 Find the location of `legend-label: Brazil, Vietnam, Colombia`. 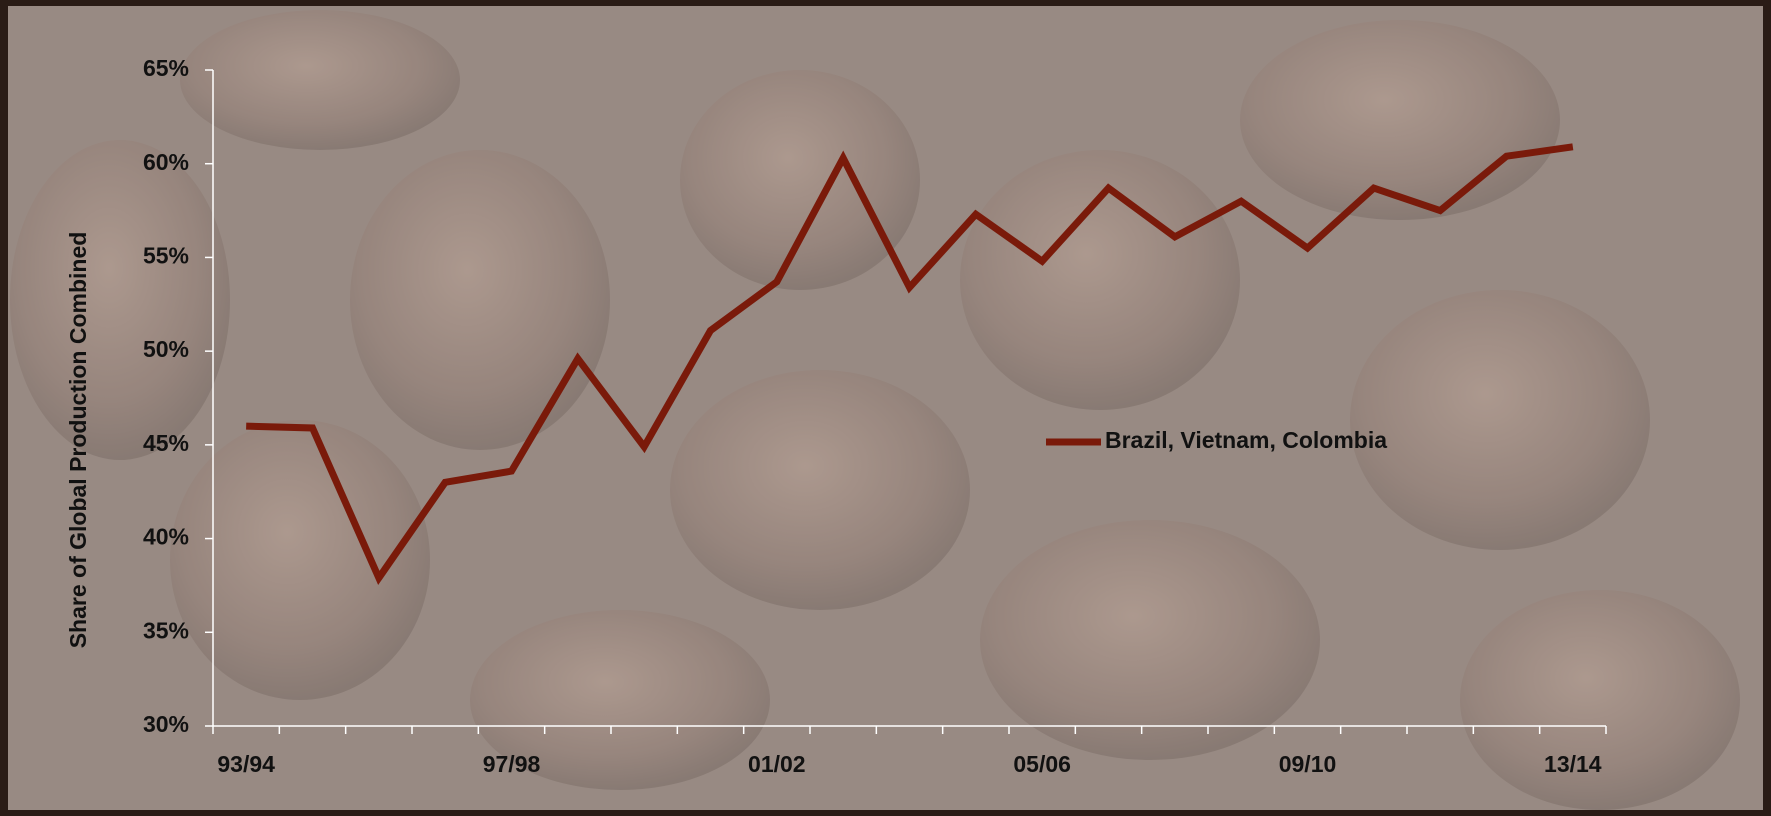

legend-label: Brazil, Vietnam, Colombia is located at coordinates (1246, 440).